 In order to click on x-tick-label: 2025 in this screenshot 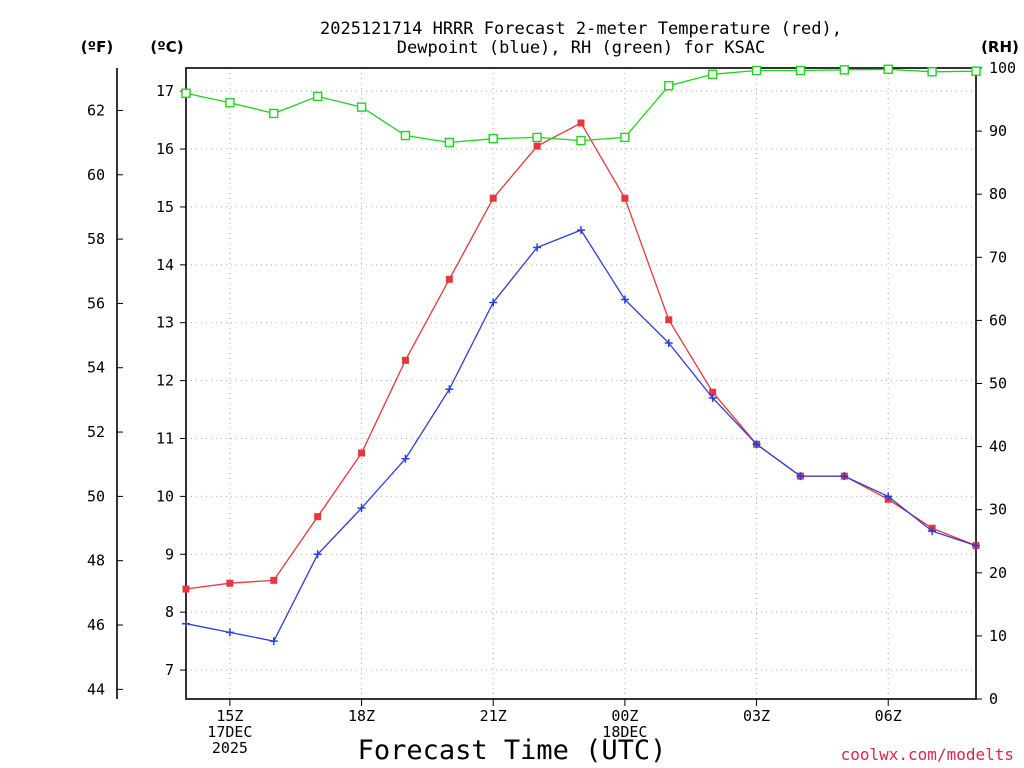, I will do `click(230, 748)`.